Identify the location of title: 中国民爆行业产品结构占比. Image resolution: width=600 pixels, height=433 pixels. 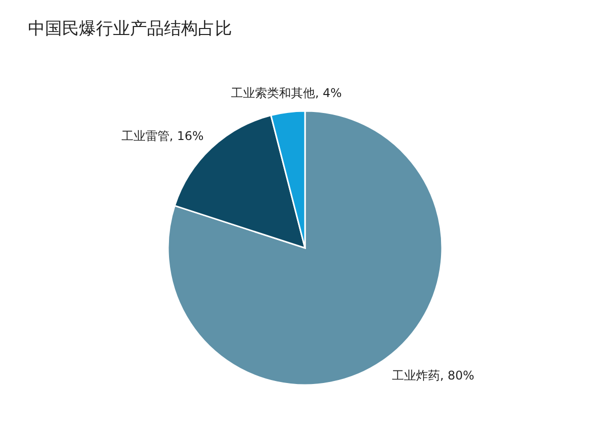
(130, 29).